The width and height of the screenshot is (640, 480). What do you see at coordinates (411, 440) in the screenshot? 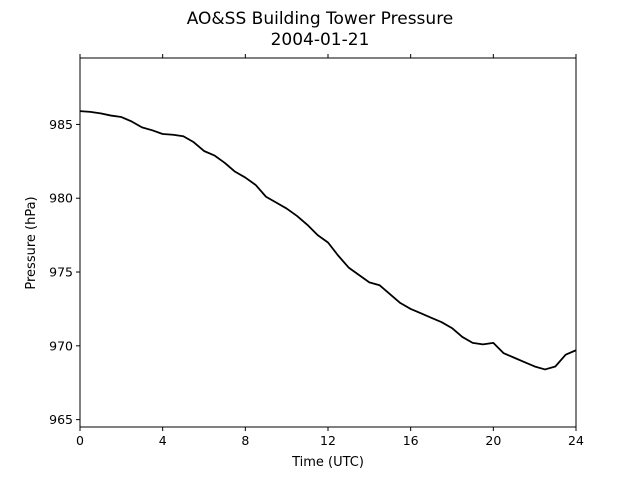
I see `x-tick-label: 16` at bounding box center [411, 440].